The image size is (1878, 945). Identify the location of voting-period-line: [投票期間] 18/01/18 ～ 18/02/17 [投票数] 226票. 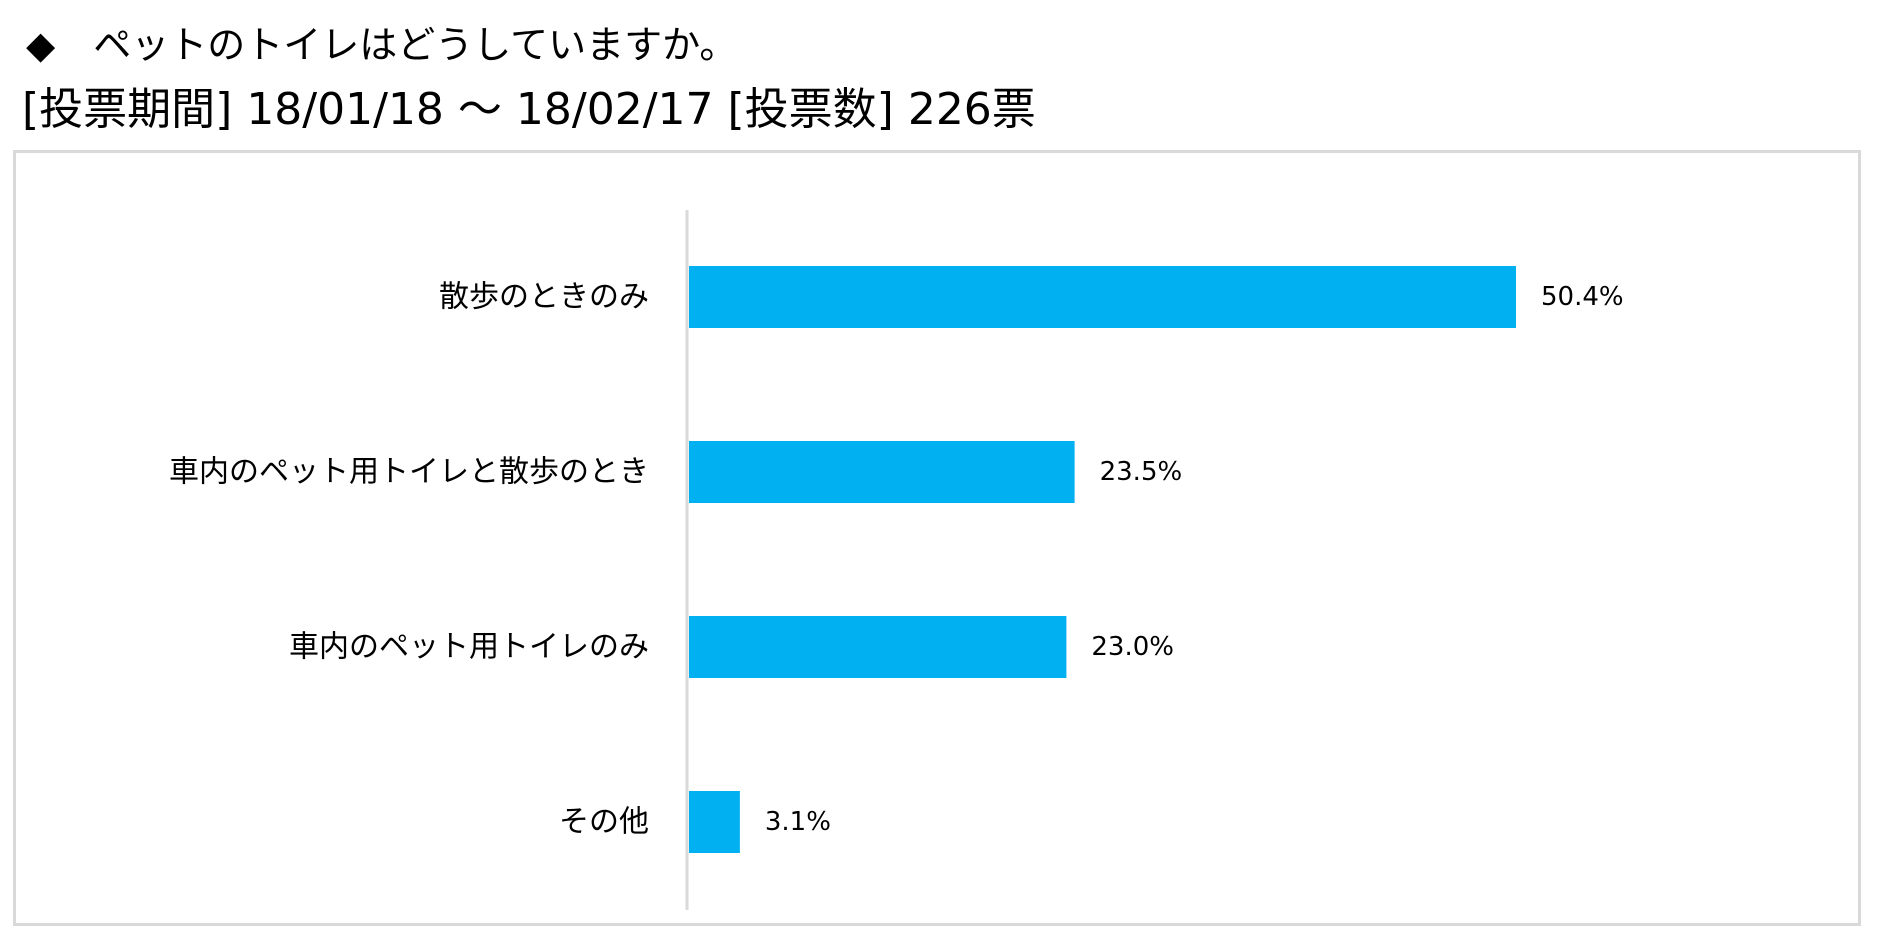
(529, 109).